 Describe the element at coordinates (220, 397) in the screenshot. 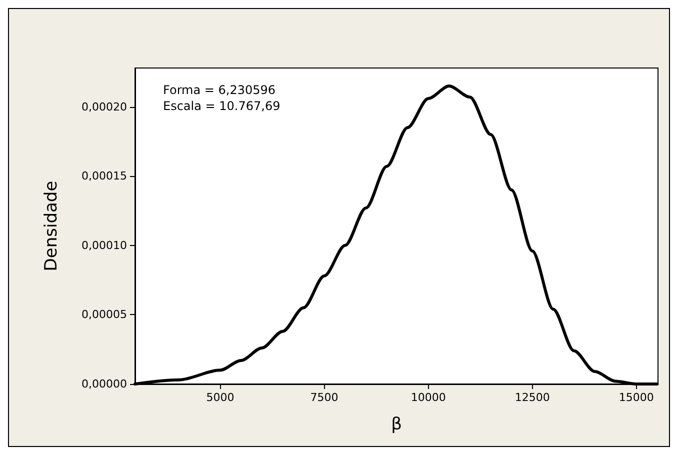

I see `x-tick-label: 5000` at that location.